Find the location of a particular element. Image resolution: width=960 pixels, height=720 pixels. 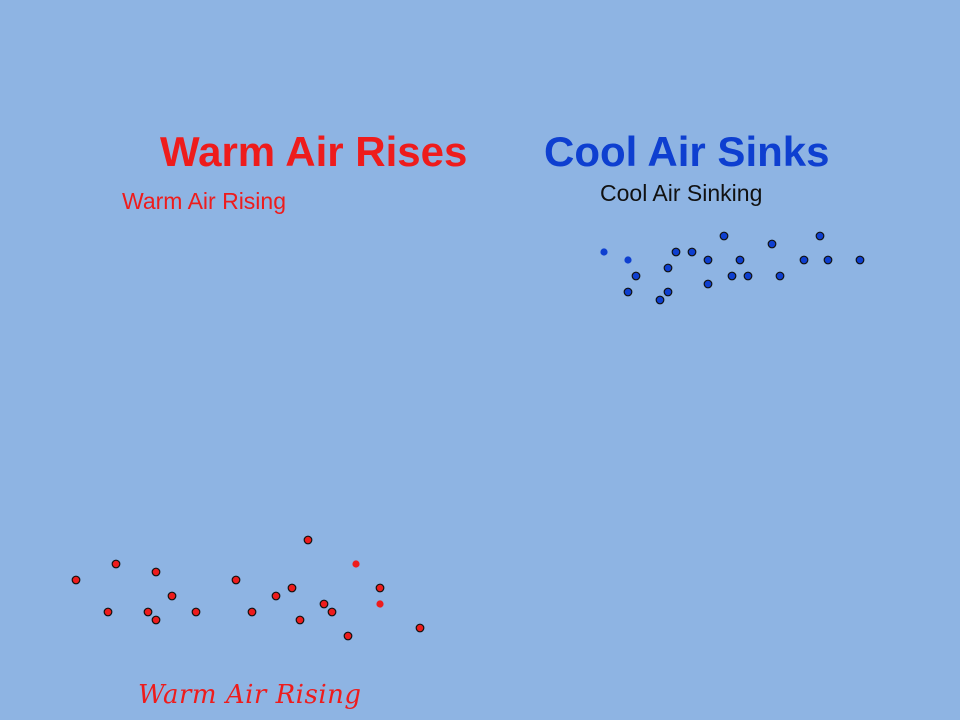

title-warm-air-rises: Warm Air Rises is located at coordinates (314, 151).